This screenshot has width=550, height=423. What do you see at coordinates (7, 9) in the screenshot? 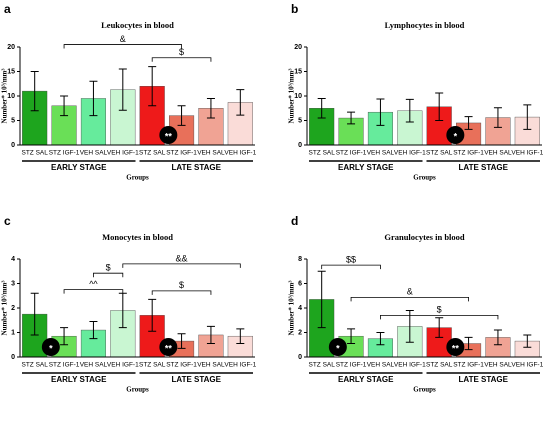
I see `panel-letter: a` at bounding box center [7, 9].